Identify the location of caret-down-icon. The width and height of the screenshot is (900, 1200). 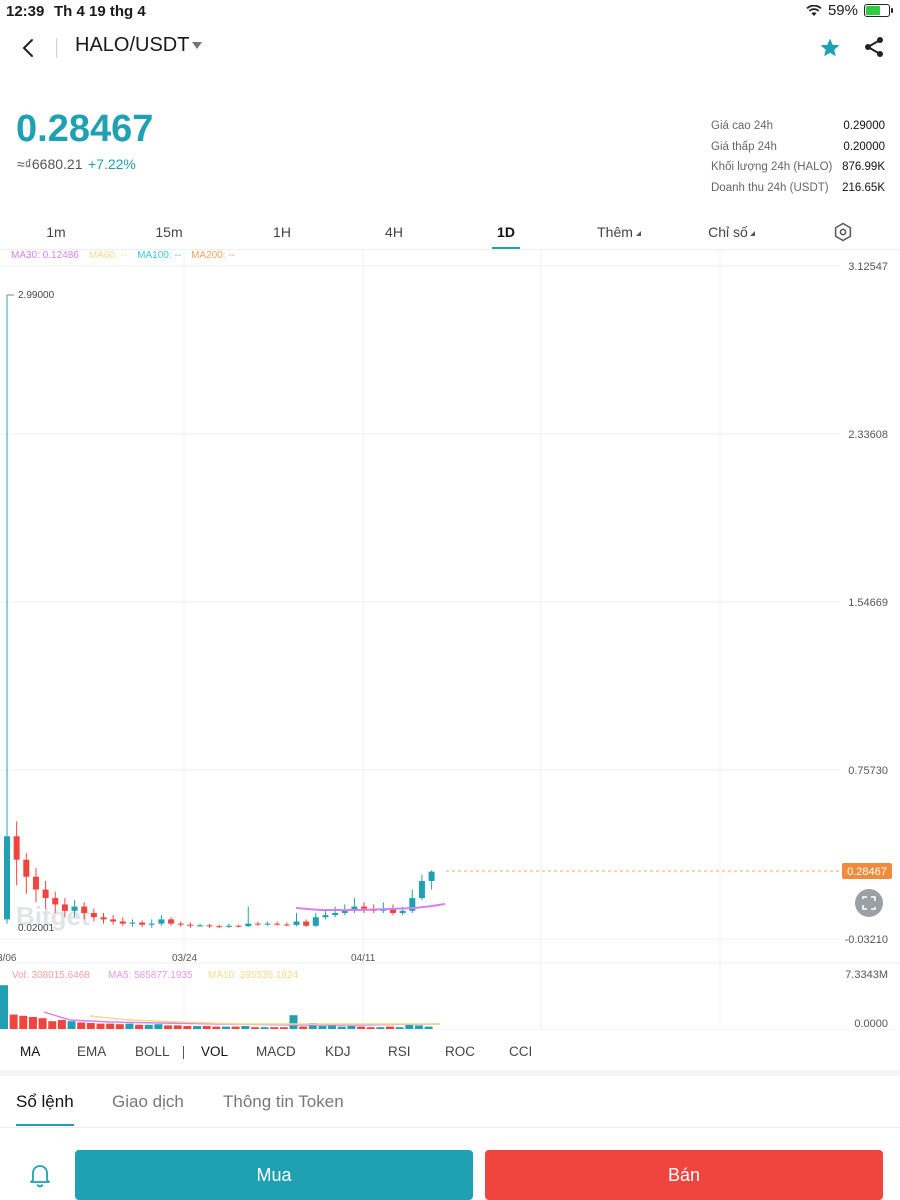
(197, 45).